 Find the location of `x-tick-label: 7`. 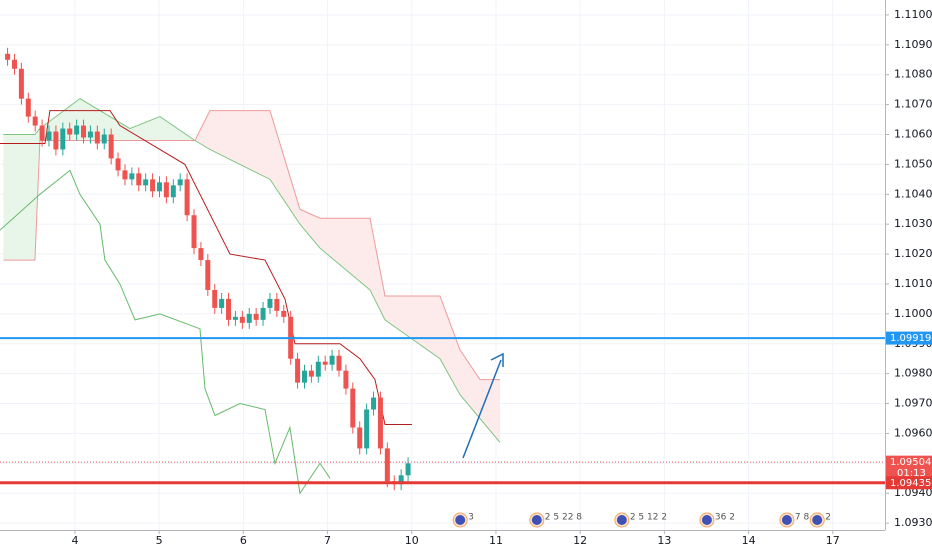

x-tick-label: 7 is located at coordinates (327, 540).